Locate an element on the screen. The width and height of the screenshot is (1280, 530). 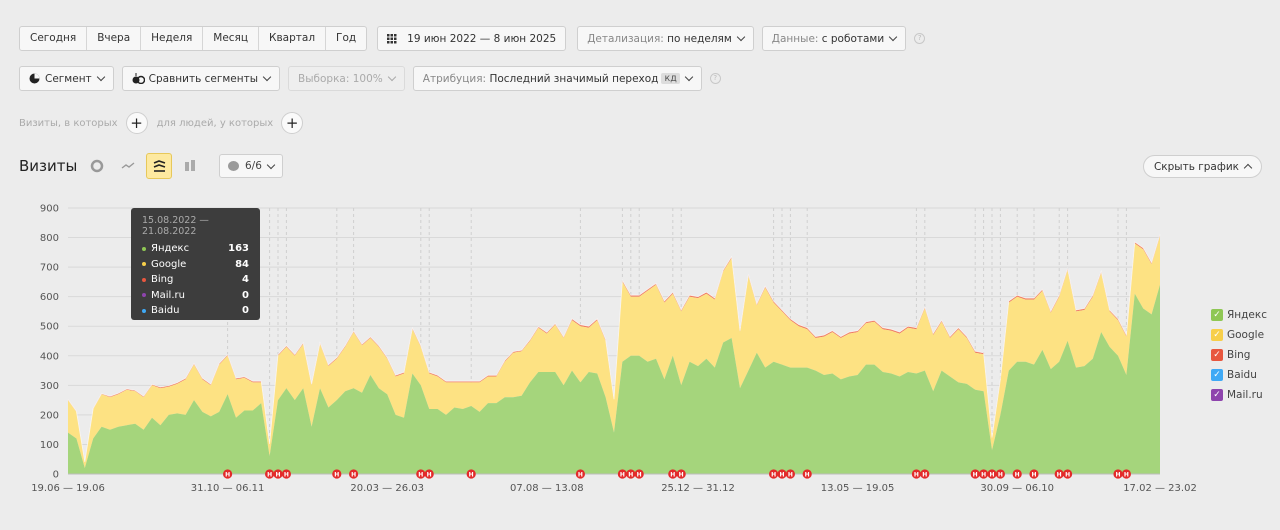
legend-label: Baidu is located at coordinates (1242, 375).